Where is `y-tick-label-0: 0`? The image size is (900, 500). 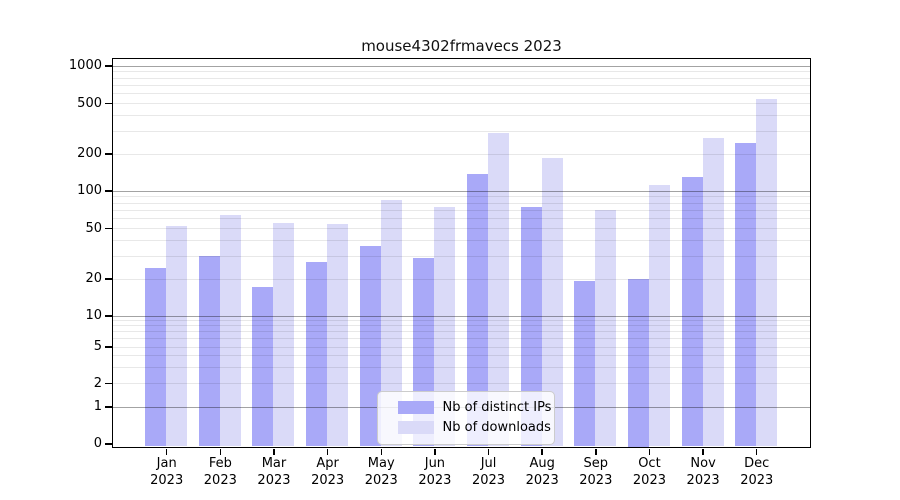
y-tick-label-0: 0 is located at coordinates (97, 443).